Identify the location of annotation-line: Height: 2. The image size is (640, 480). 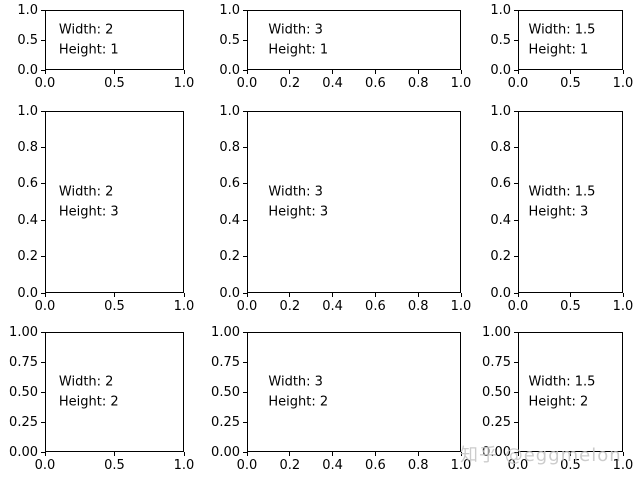
(558, 401).